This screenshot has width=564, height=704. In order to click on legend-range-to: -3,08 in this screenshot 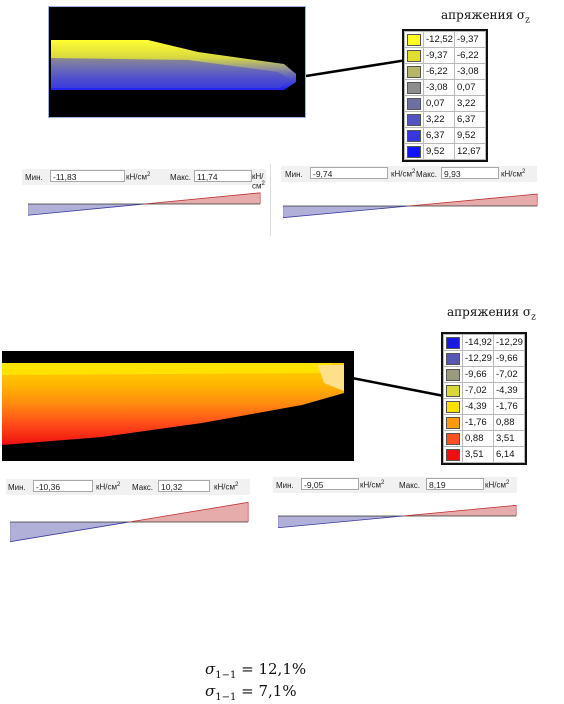, I will do `click(470, 71)`.